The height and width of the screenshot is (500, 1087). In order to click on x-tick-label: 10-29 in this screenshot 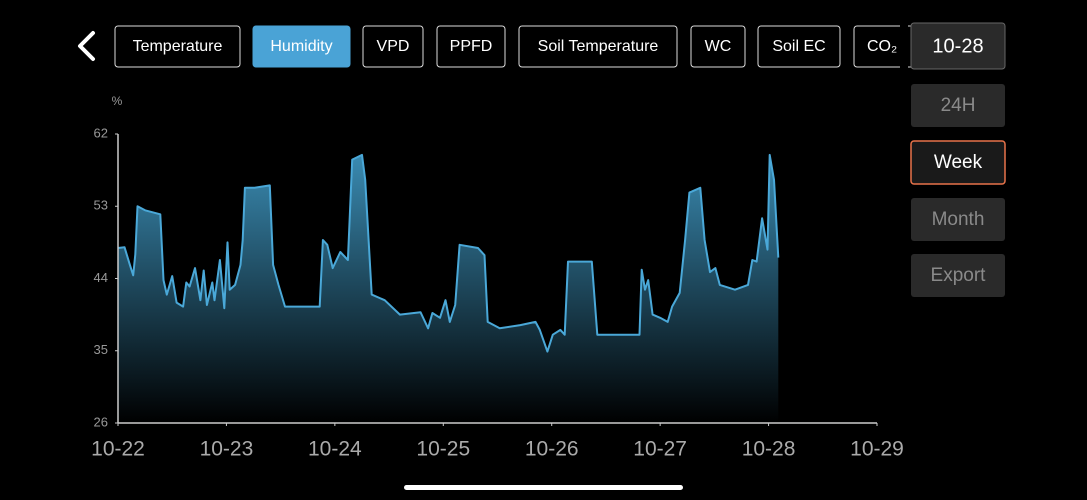, I will do `click(877, 449)`.